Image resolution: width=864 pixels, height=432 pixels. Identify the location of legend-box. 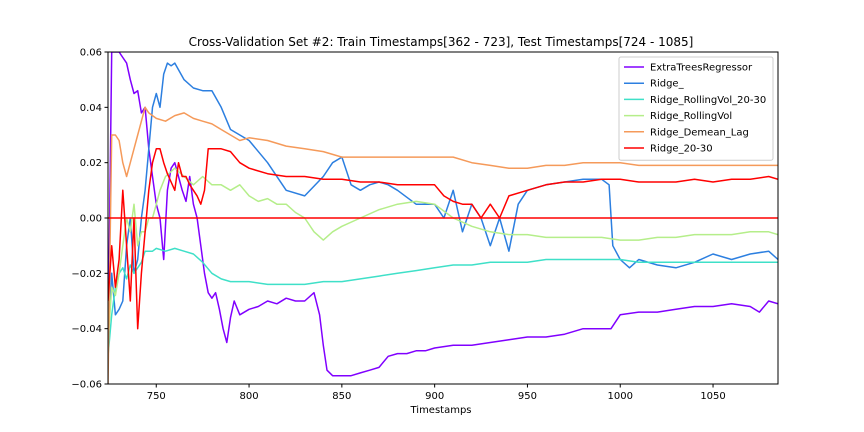
(696, 108).